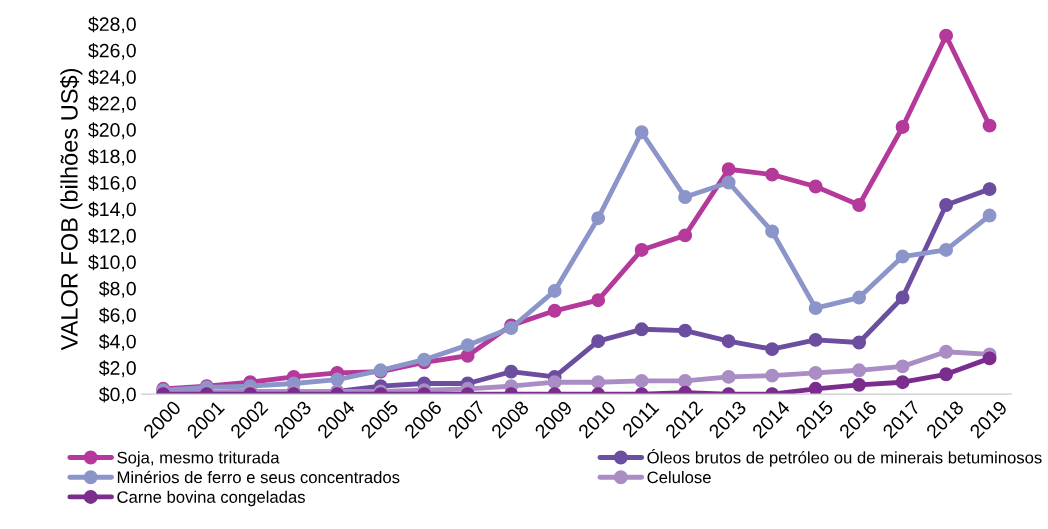 This screenshot has width=1048, height=529. Describe the element at coordinates (112, 104) in the screenshot. I see `y-tick-label: $22,0` at that location.